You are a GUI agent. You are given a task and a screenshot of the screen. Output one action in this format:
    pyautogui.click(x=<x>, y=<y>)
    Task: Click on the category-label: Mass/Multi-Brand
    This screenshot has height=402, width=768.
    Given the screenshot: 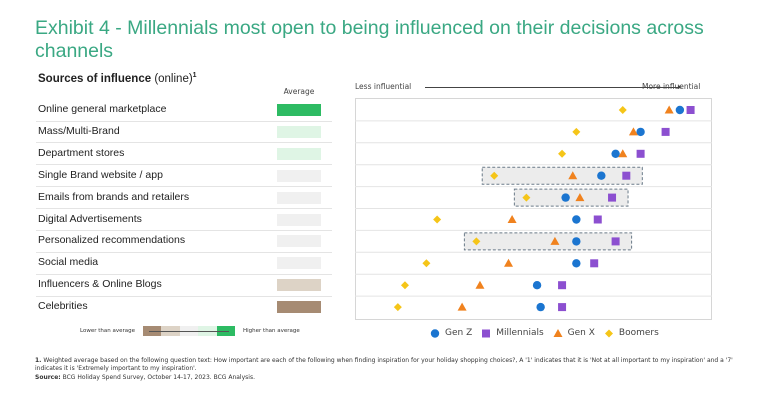 What is the action you would take?
    pyautogui.click(x=79, y=130)
    